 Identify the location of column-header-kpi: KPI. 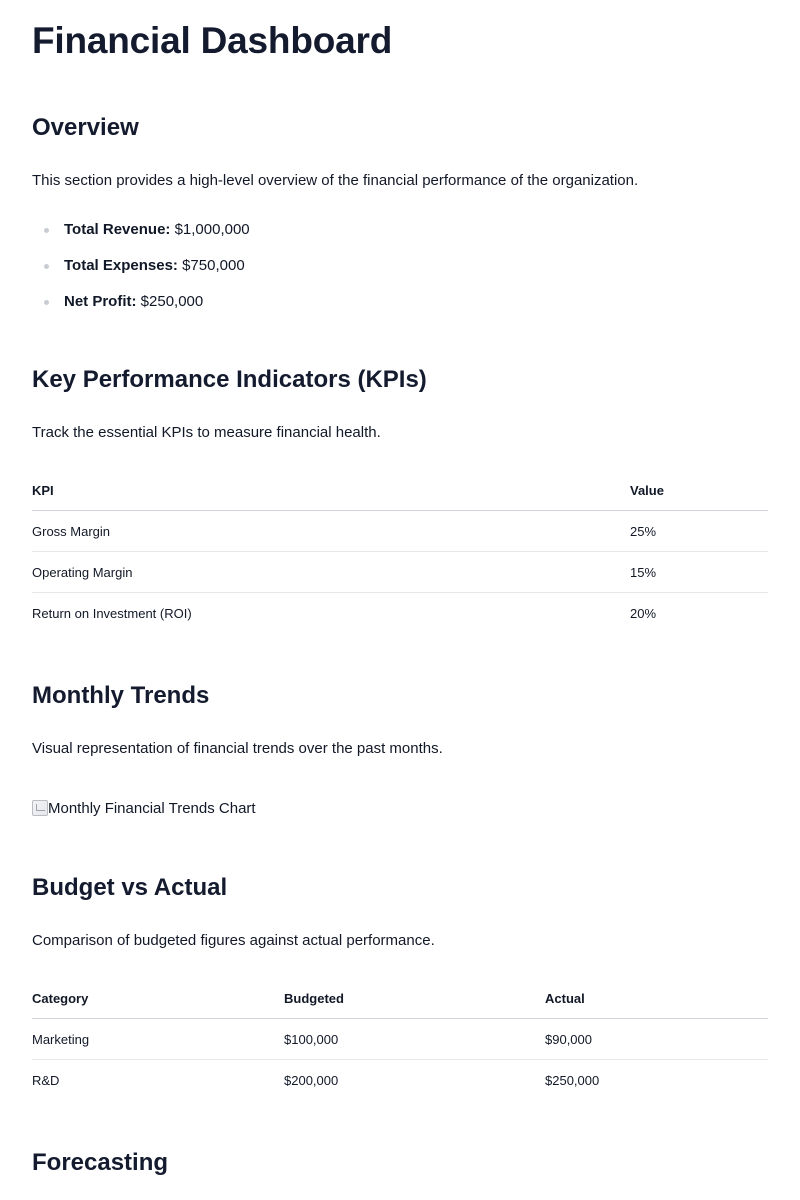
(331, 490).